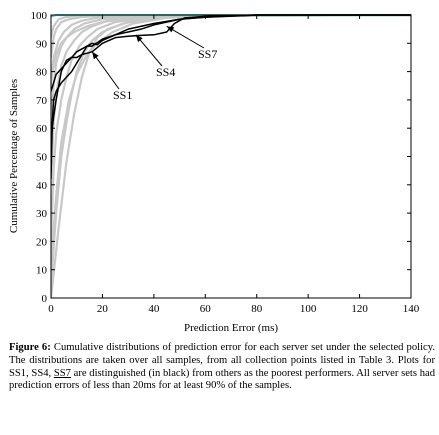 The width and height of the screenshot is (439, 435). I want to click on x-tick-label: 140, so click(411, 309).